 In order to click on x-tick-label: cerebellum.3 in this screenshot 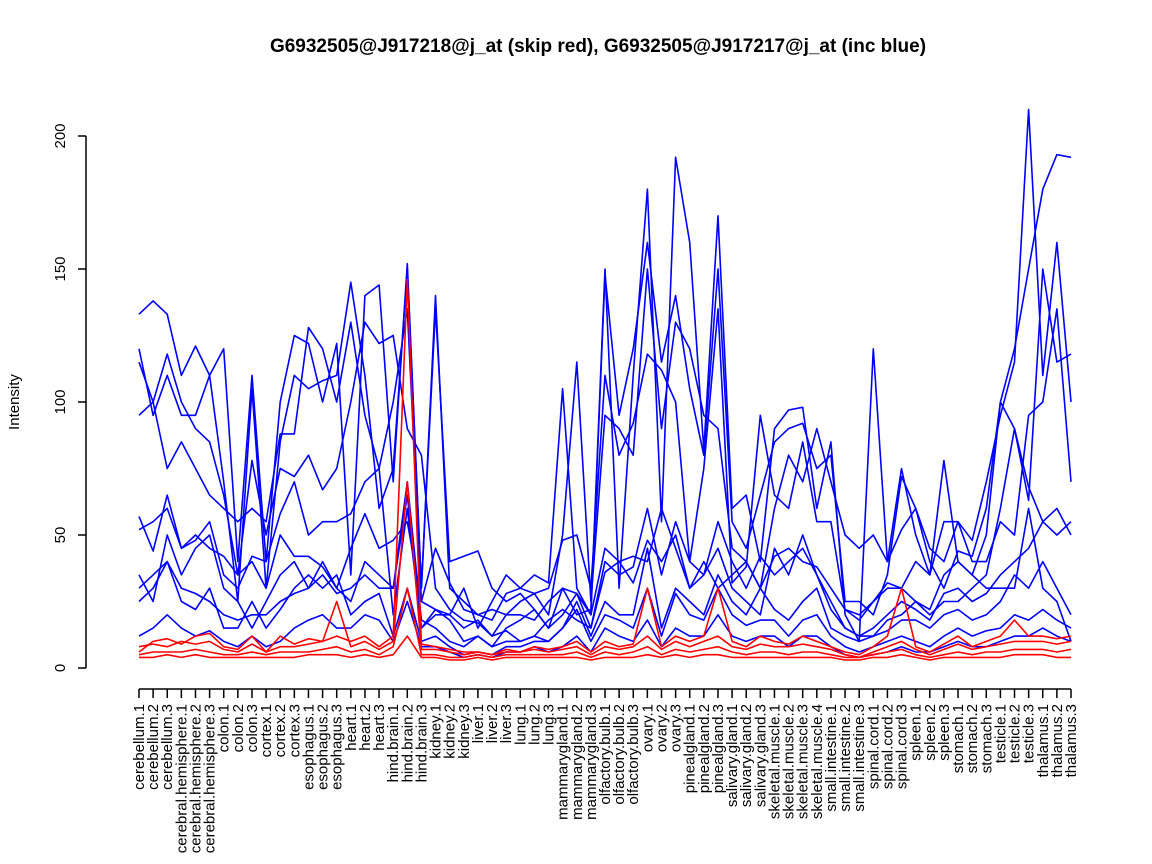, I will do `click(167, 747)`.